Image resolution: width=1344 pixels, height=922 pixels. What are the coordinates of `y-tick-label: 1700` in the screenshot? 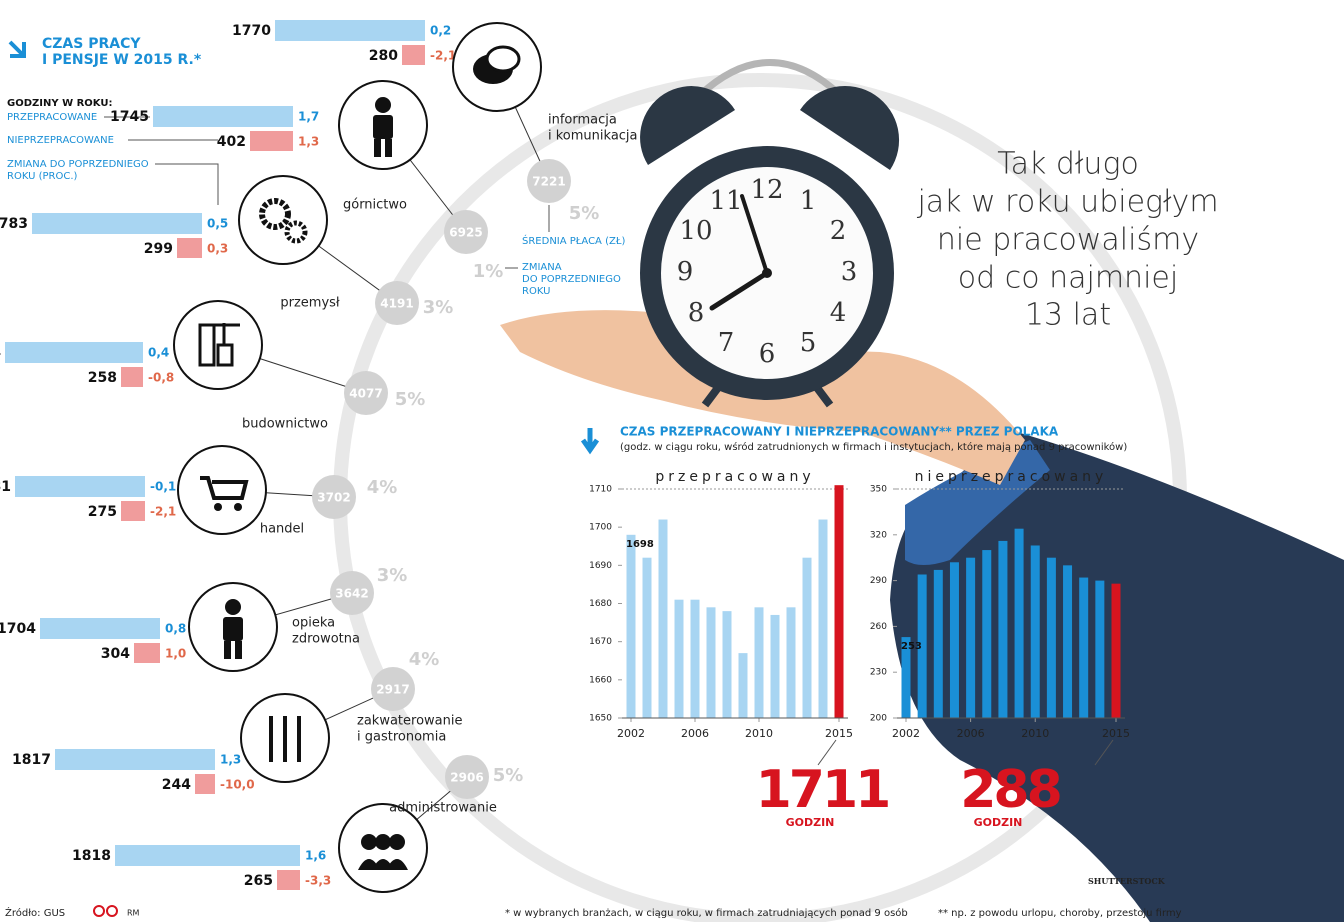 It's located at (600, 528).